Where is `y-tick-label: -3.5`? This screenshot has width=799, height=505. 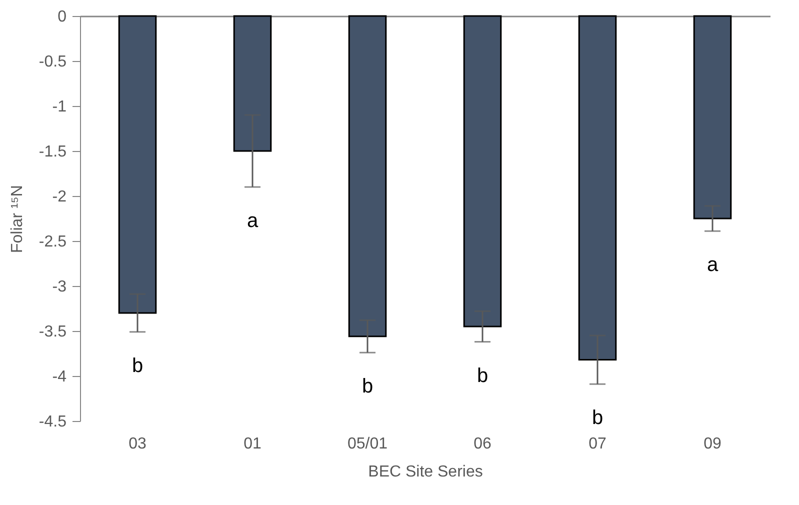
y-tick-label: -3.5 is located at coordinates (52, 332).